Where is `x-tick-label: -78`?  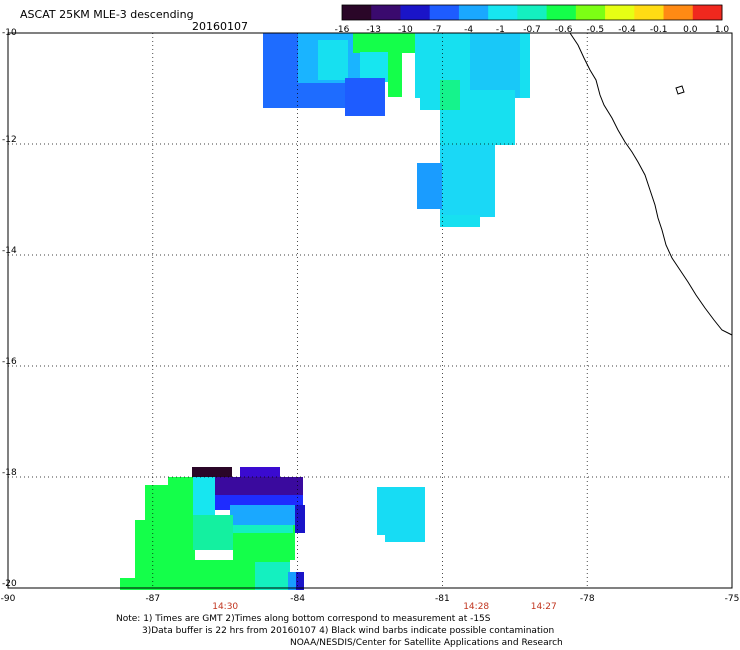
x-tick-label: -78 is located at coordinates (587, 599).